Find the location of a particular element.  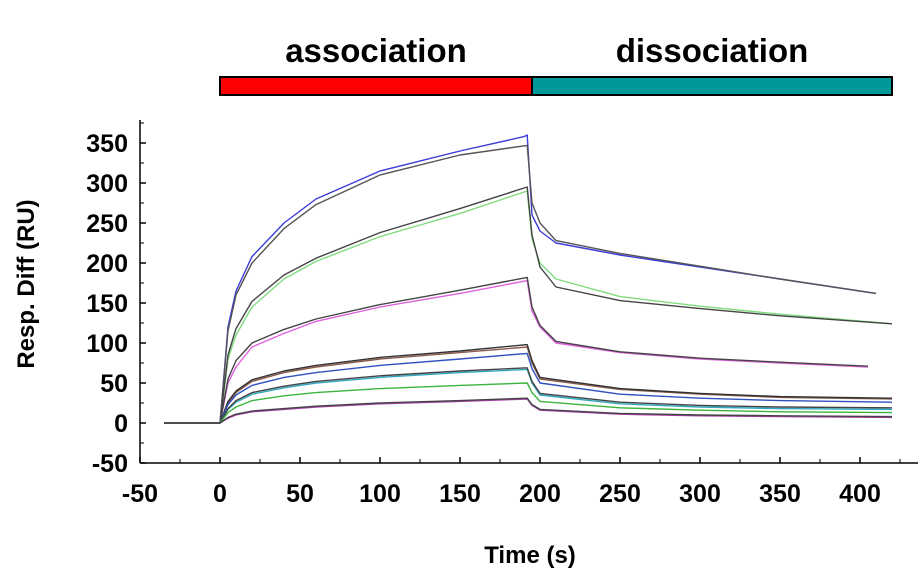

y-tick-label: 250 is located at coordinates (107, 224).